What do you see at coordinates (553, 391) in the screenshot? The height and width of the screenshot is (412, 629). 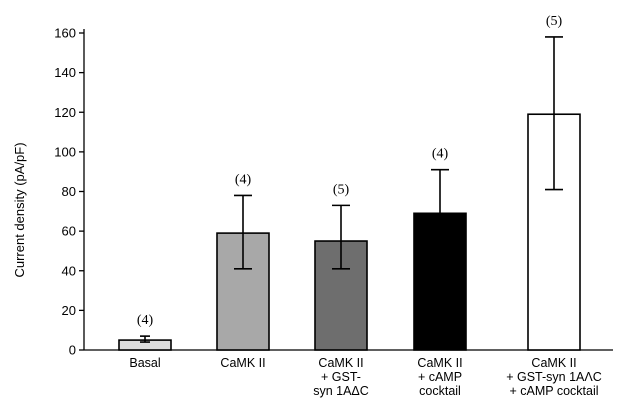 I see `x-tick-label: + cAMP cocktail` at bounding box center [553, 391].